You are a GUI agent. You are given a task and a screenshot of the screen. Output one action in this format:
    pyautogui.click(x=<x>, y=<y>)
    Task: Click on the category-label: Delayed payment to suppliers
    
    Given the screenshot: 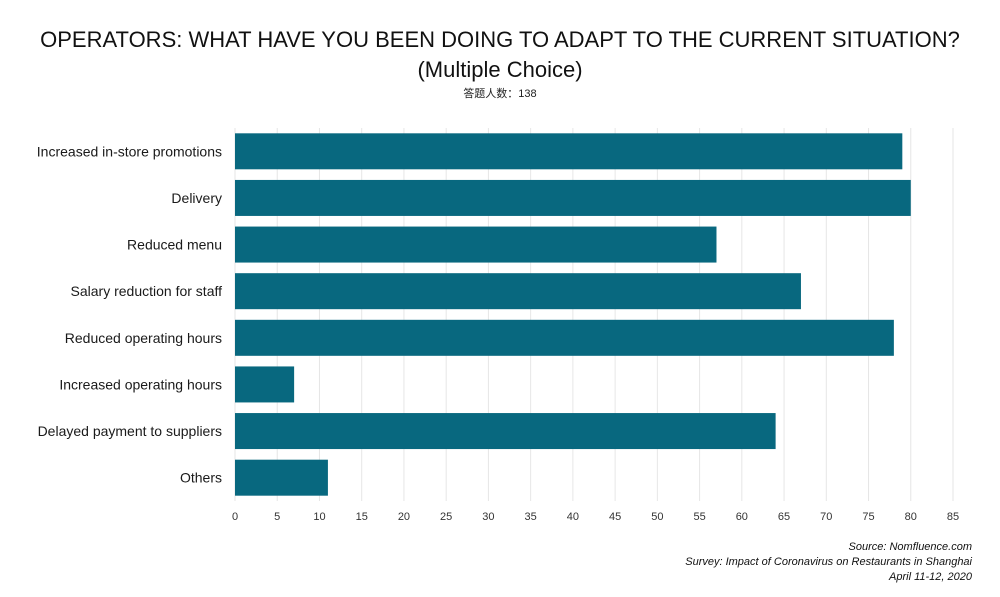 What is the action you would take?
    pyautogui.click(x=130, y=431)
    